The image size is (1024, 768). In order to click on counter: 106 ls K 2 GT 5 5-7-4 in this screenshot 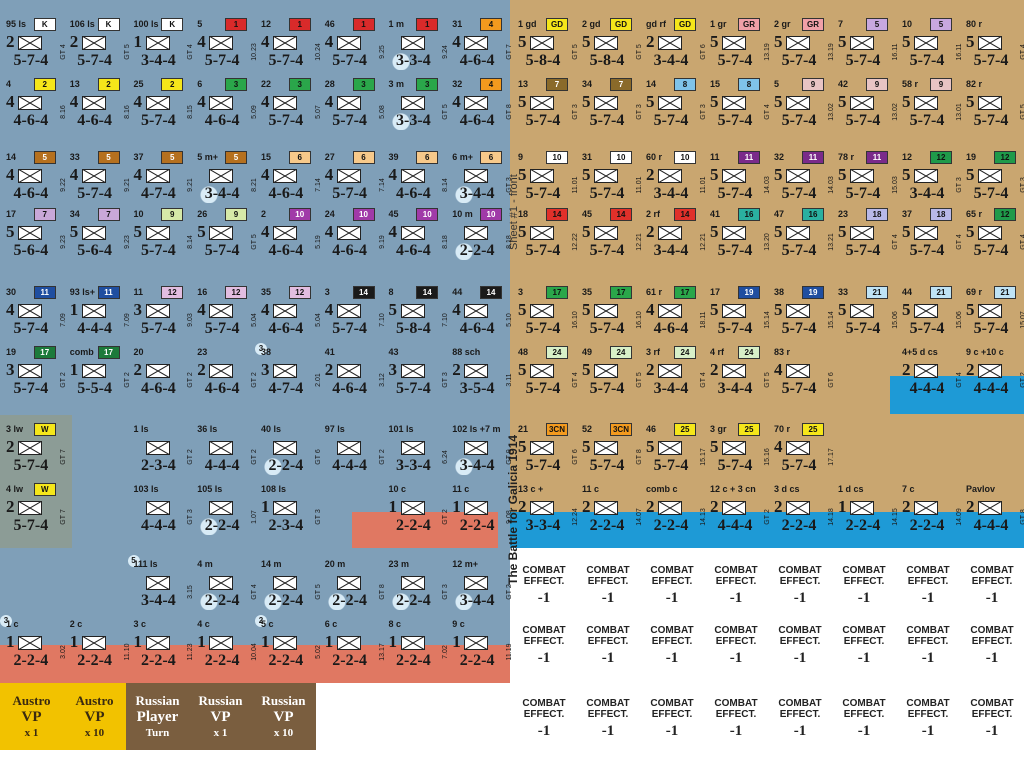, I will do `click(97, 45)`.